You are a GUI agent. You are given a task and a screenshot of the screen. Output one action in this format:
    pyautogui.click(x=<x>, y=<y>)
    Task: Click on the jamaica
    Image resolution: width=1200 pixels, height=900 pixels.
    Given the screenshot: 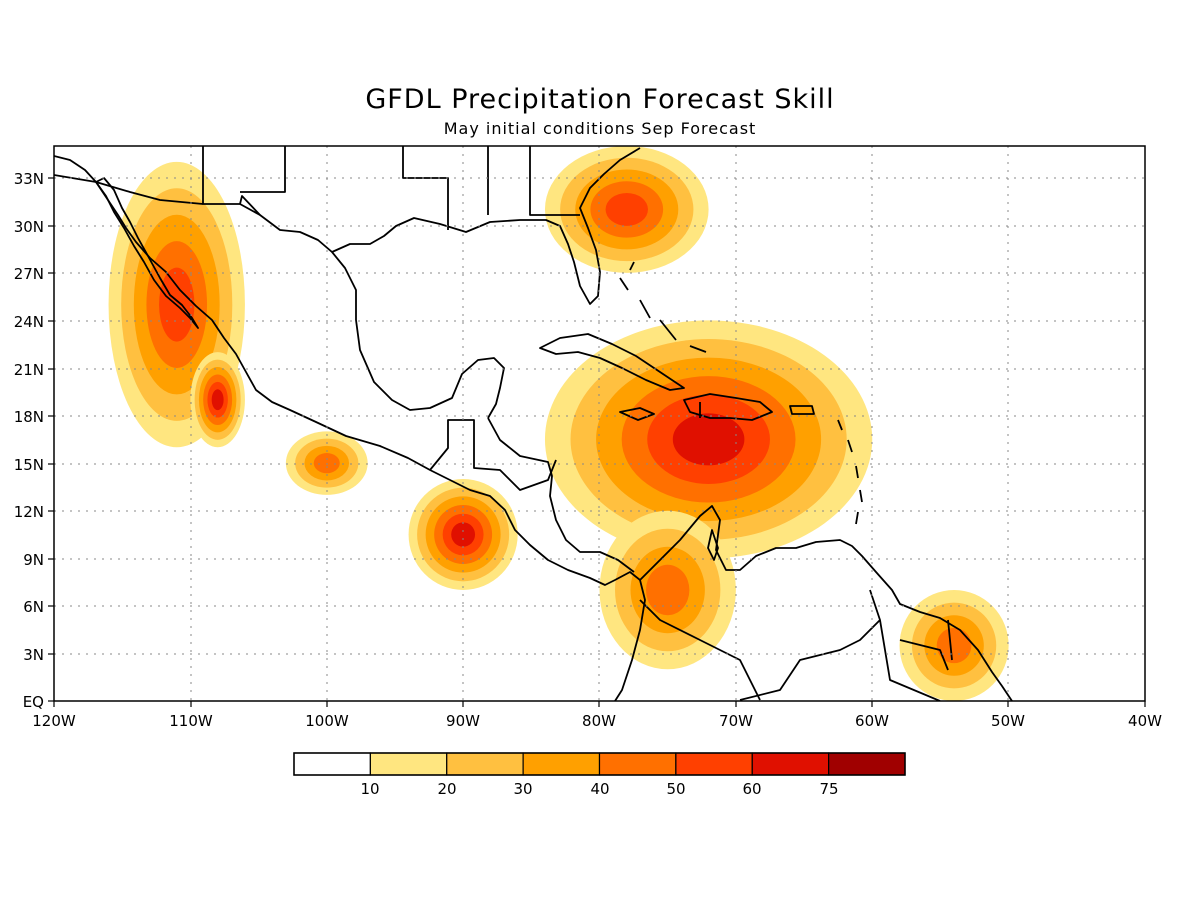 What is the action you would take?
    pyautogui.click(x=637, y=414)
    